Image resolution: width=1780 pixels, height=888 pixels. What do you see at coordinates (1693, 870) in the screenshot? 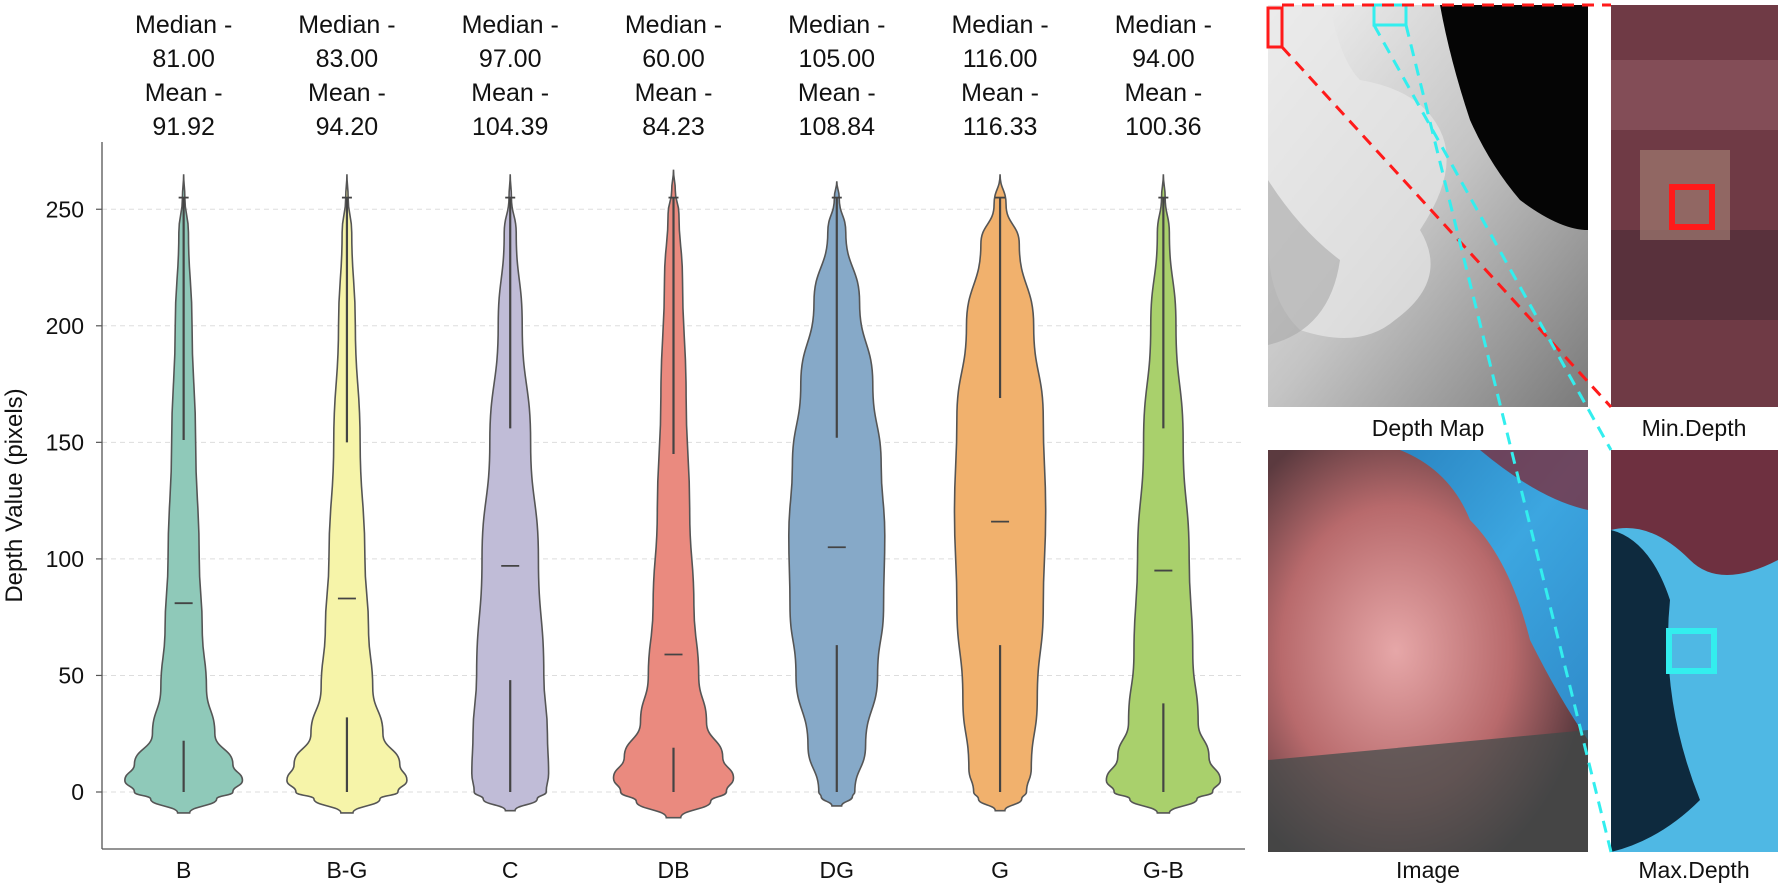
I see `caption-max-depth: Max.Depth` at bounding box center [1693, 870].